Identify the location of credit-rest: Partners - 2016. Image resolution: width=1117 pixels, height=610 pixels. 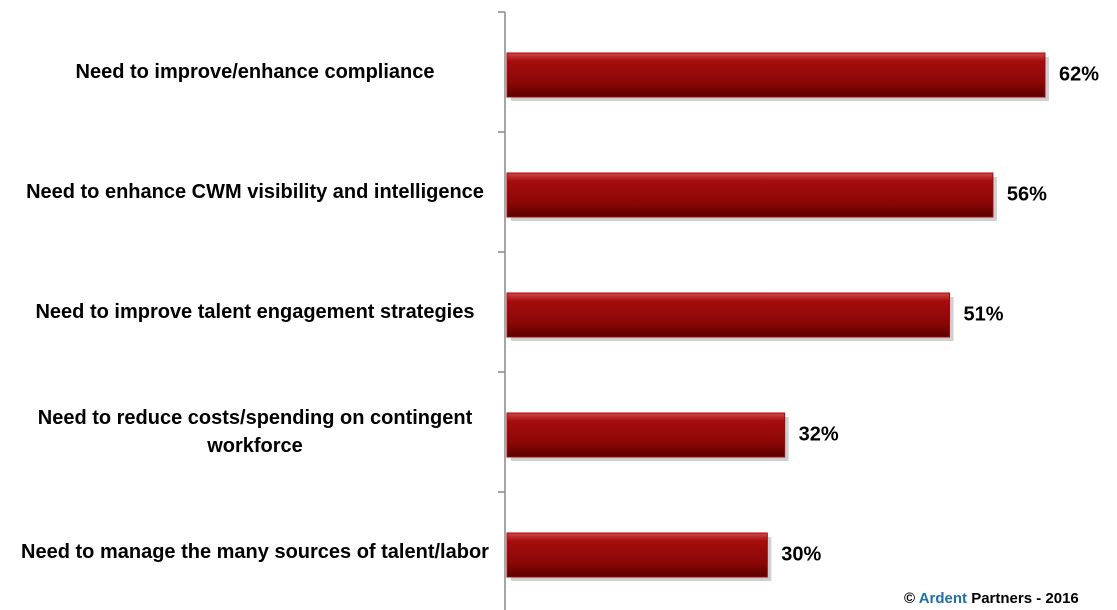
(1025, 598).